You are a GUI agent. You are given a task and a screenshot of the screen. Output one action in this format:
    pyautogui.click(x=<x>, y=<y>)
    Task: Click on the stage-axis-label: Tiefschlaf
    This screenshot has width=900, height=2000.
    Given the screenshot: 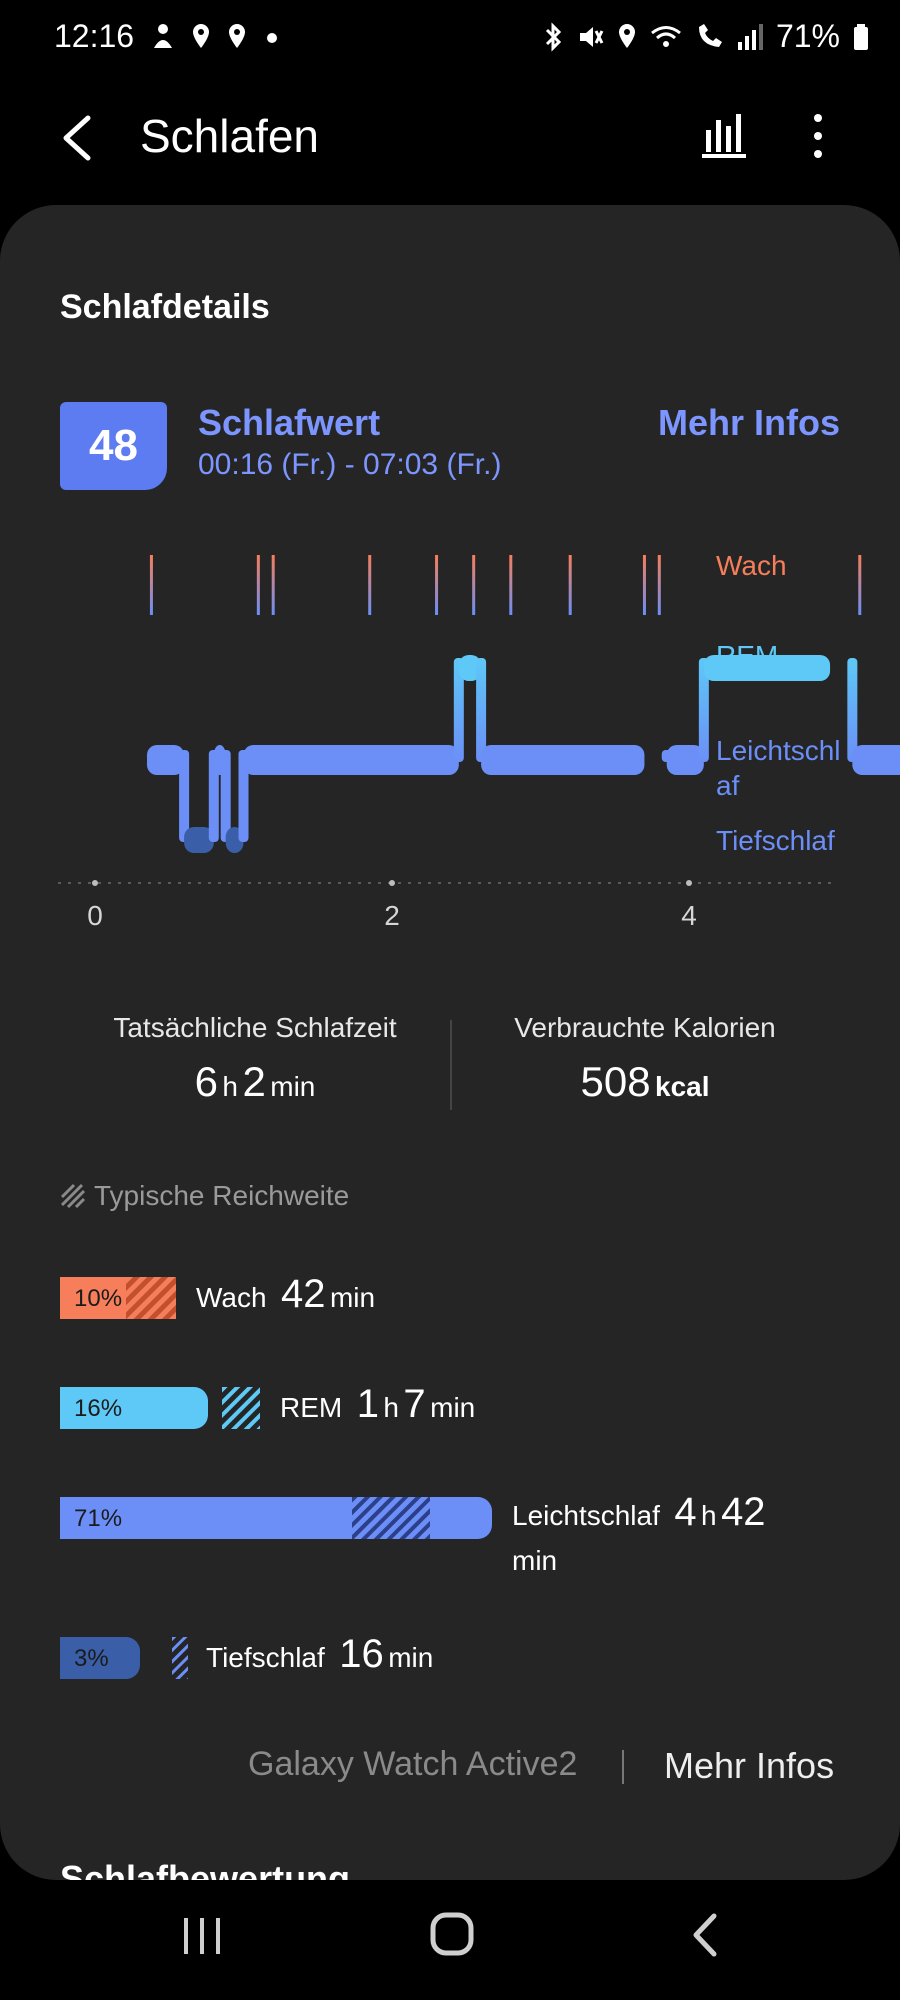 What is the action you would take?
    pyautogui.click(x=775, y=840)
    